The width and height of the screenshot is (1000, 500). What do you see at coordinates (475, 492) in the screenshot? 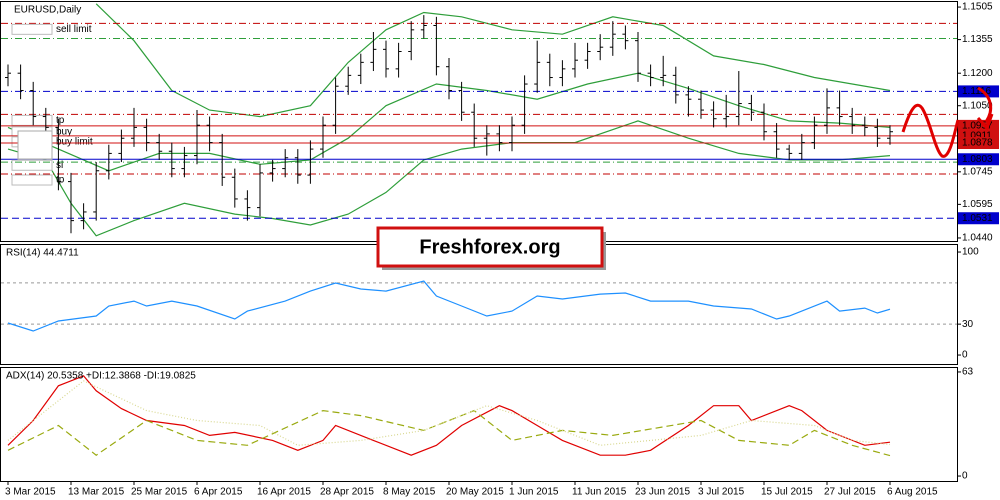
I see `x-tick-label: 20 May 2015` at bounding box center [475, 492].